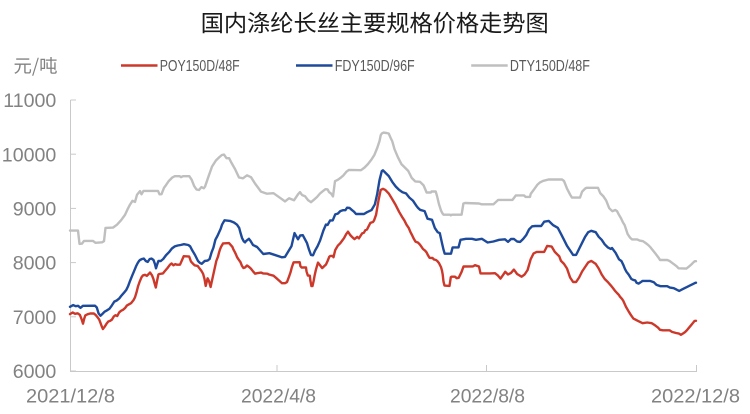 The height and width of the screenshot is (414, 750). What do you see at coordinates (29, 155) in the screenshot?
I see `svg-text: 10000` at bounding box center [29, 155].